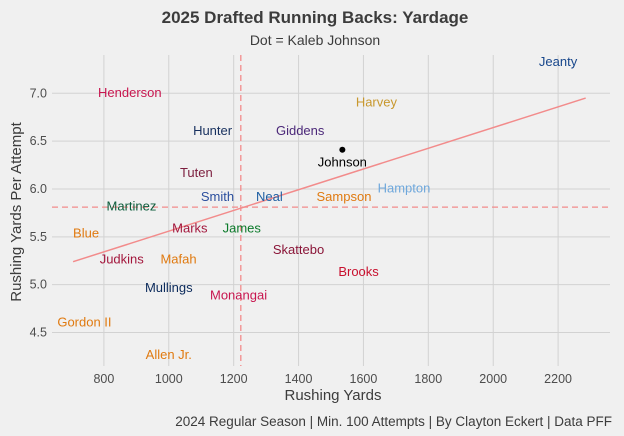  Describe the element at coordinates (38, 237) in the screenshot. I see `y-tick-label: 5.5` at that location.